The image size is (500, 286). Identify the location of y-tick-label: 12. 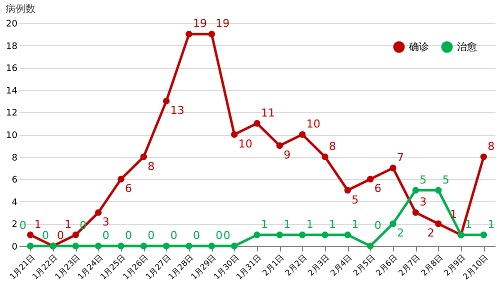
(12, 113).